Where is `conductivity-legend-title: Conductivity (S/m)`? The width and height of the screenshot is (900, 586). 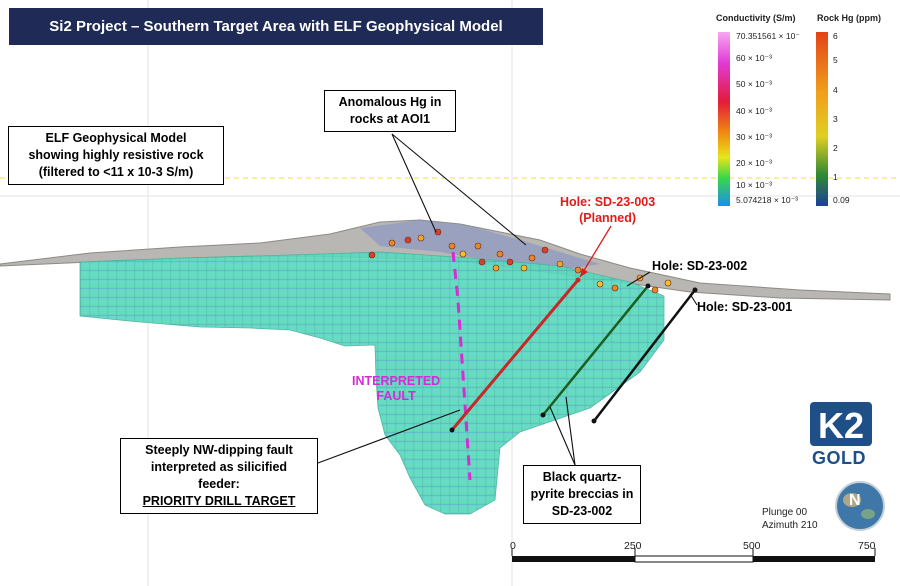 conductivity-legend-title: Conductivity (S/m) is located at coordinates (756, 18).